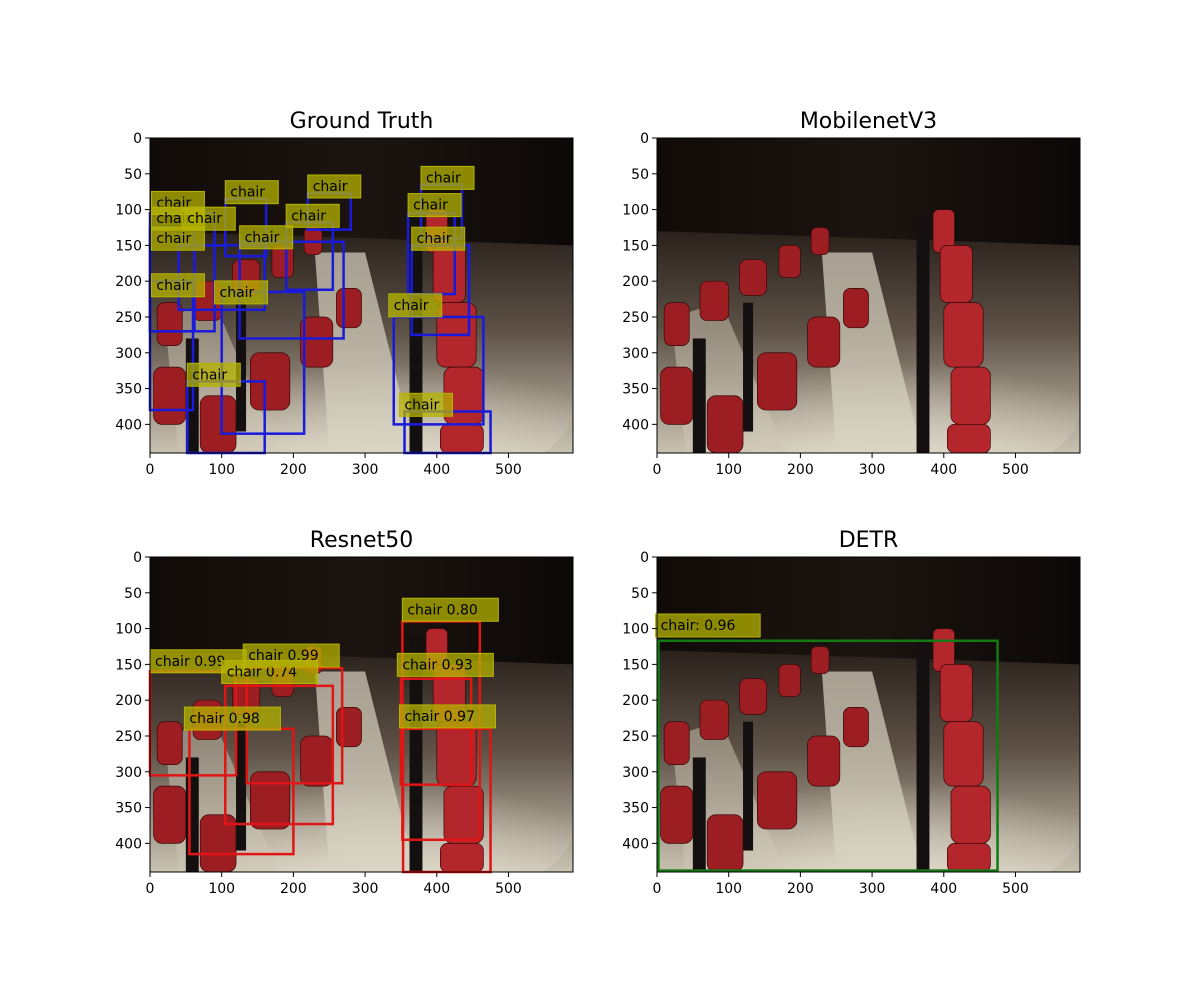 Image resolution: width=1200 pixels, height=1000 pixels. What do you see at coordinates (442, 610) in the screenshot?
I see `label-text: chair 0.80` at bounding box center [442, 610].